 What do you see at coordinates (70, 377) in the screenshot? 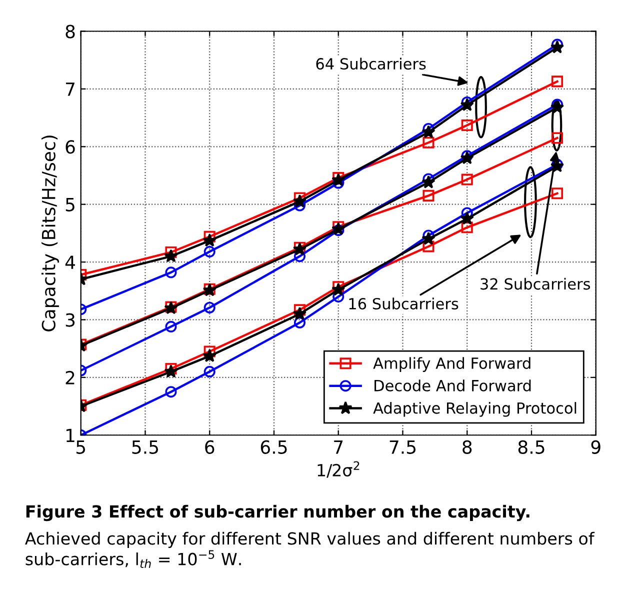
I see `y-tick-label: 2` at bounding box center [70, 377].